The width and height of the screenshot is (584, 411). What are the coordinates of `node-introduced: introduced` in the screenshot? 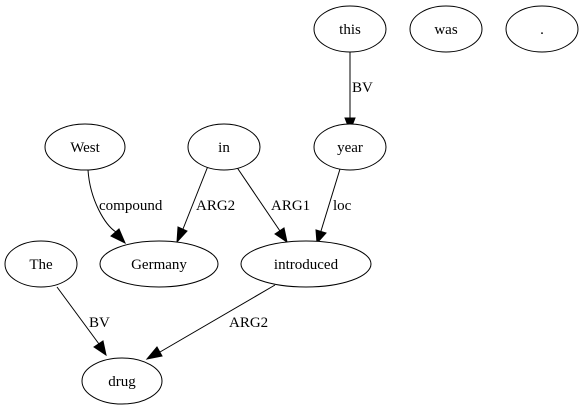 It's located at (306, 264).